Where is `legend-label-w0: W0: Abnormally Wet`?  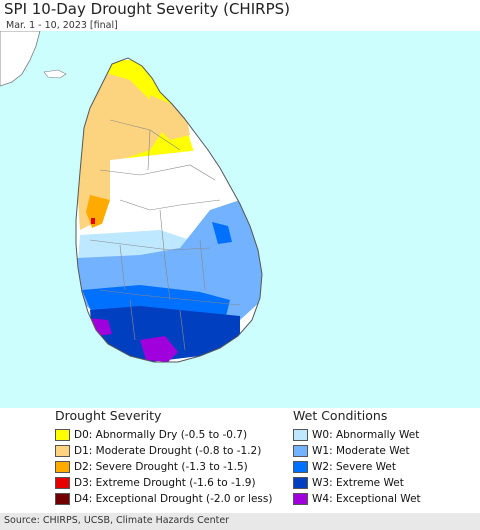
legend-label-w0: W0: Abnormally Wet is located at coordinates (366, 435).